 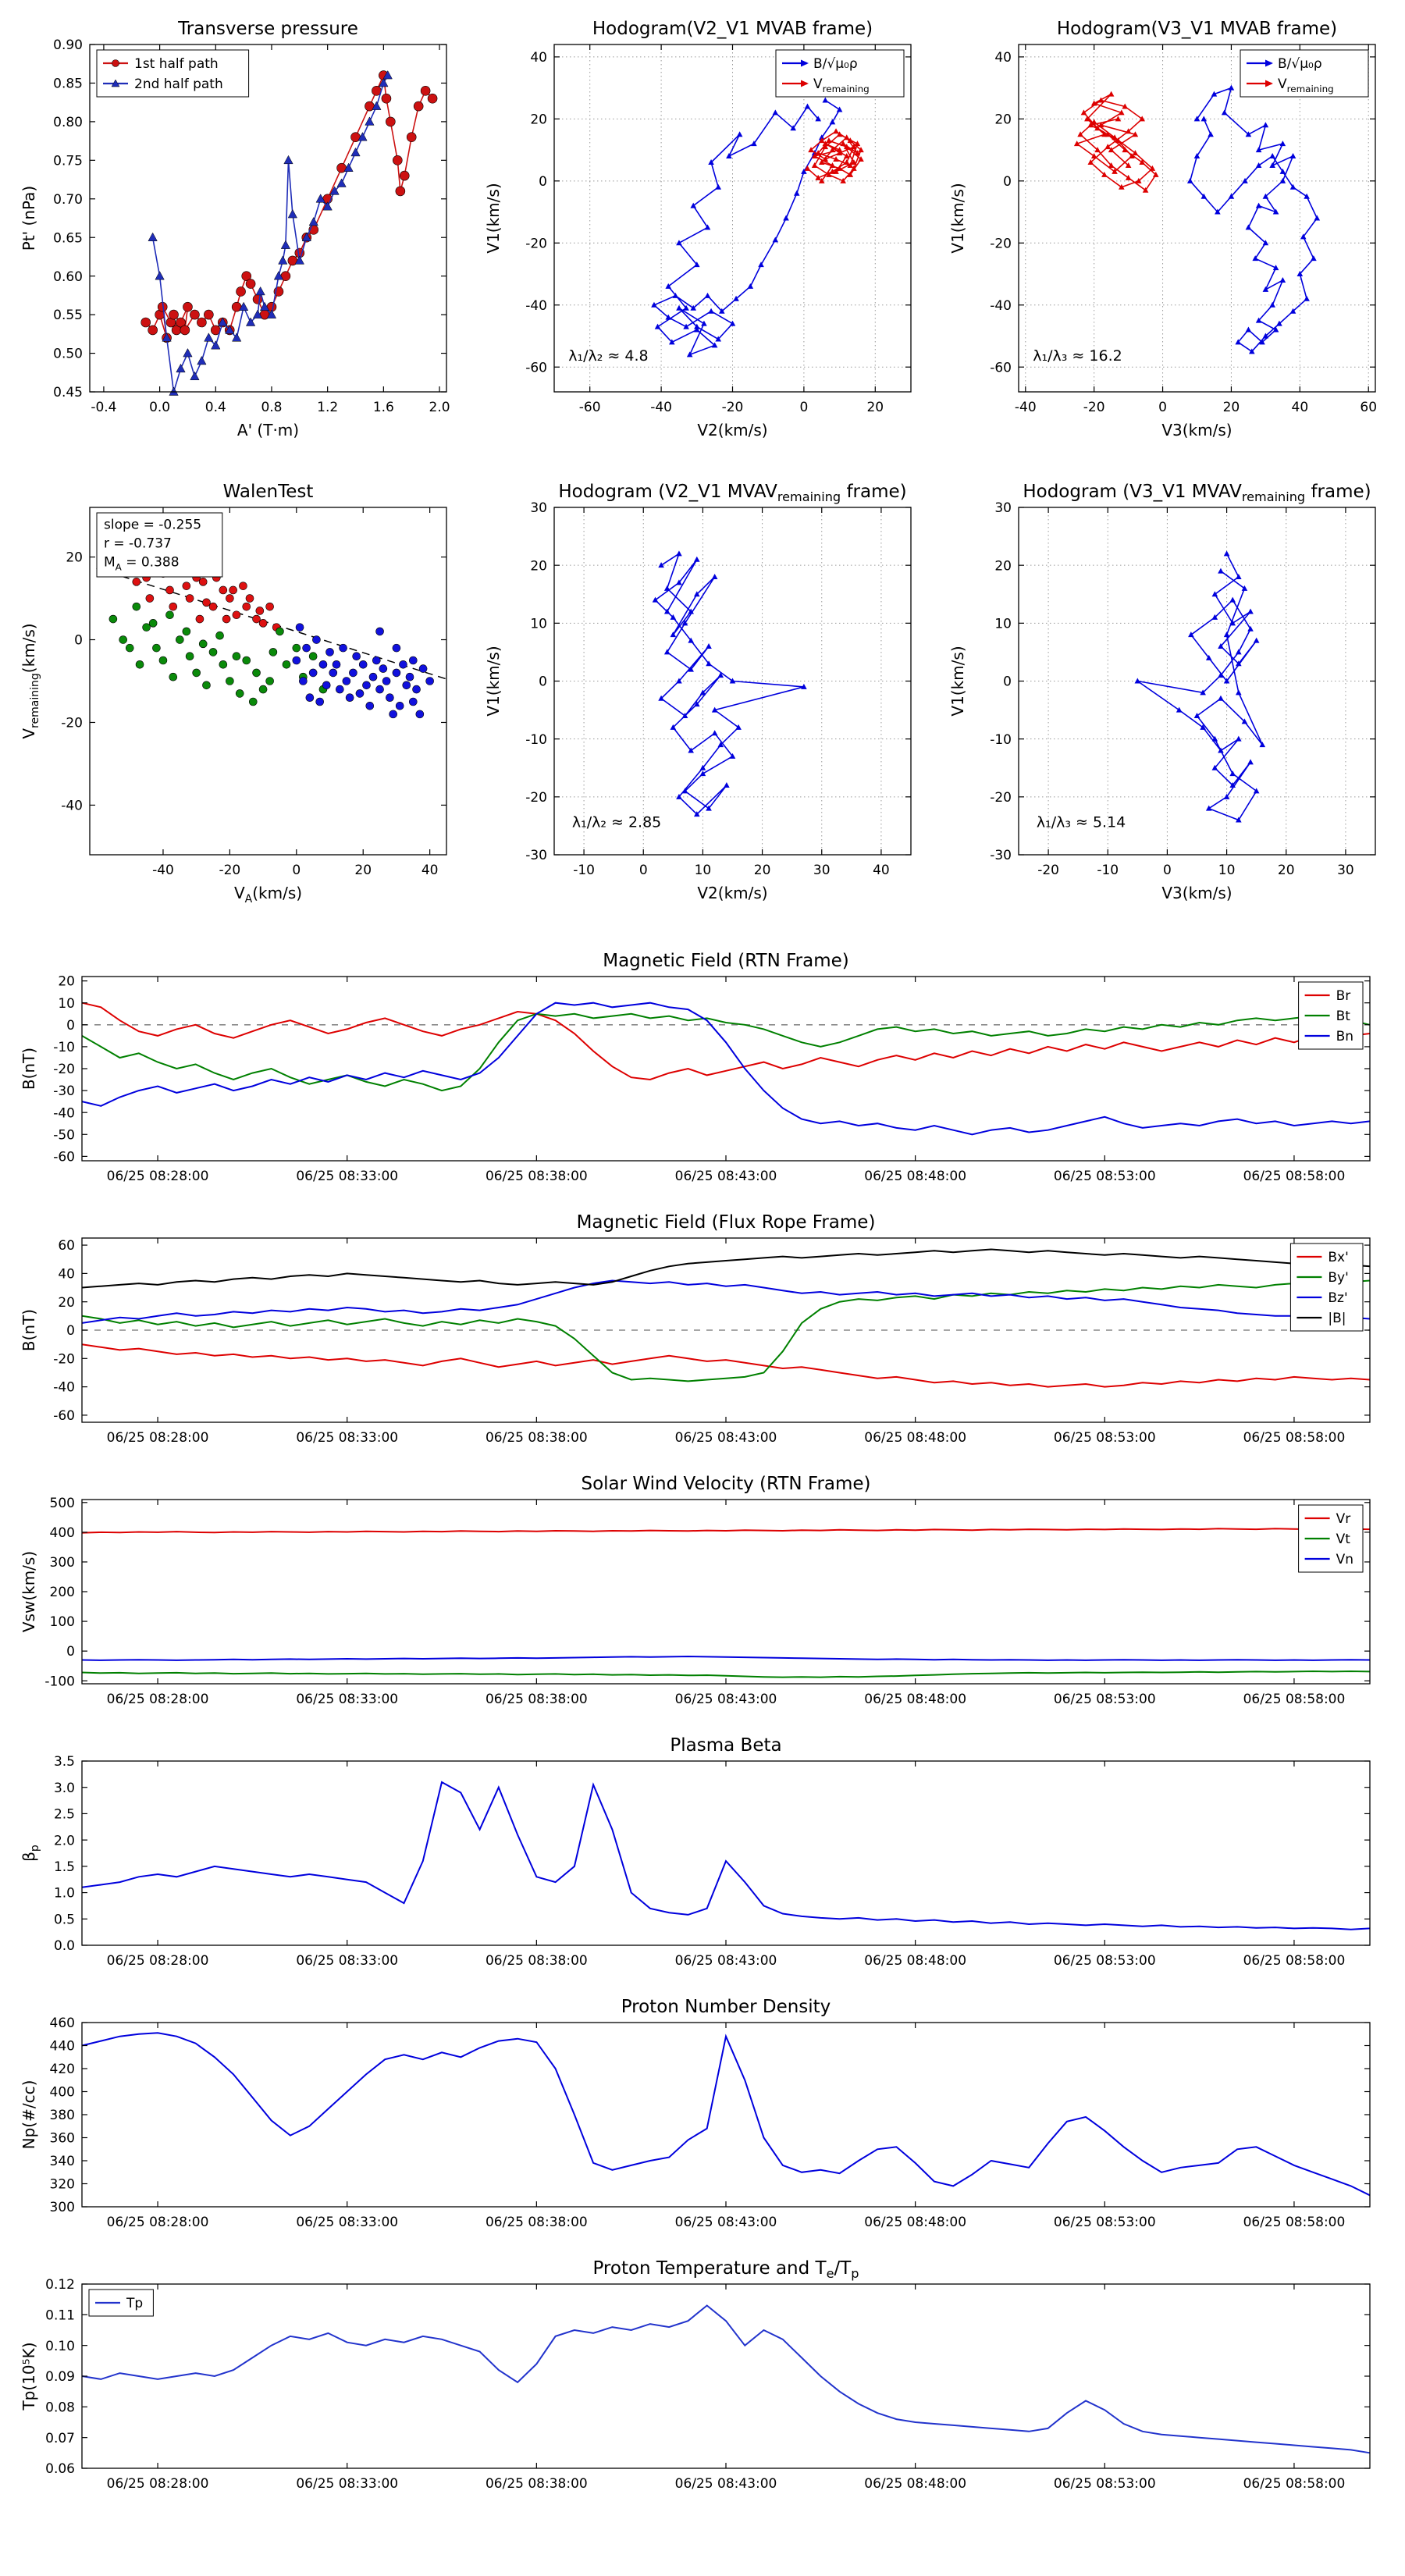 What do you see at coordinates (1337, 1318) in the screenshot?
I see `legend-label: |B|` at bounding box center [1337, 1318].